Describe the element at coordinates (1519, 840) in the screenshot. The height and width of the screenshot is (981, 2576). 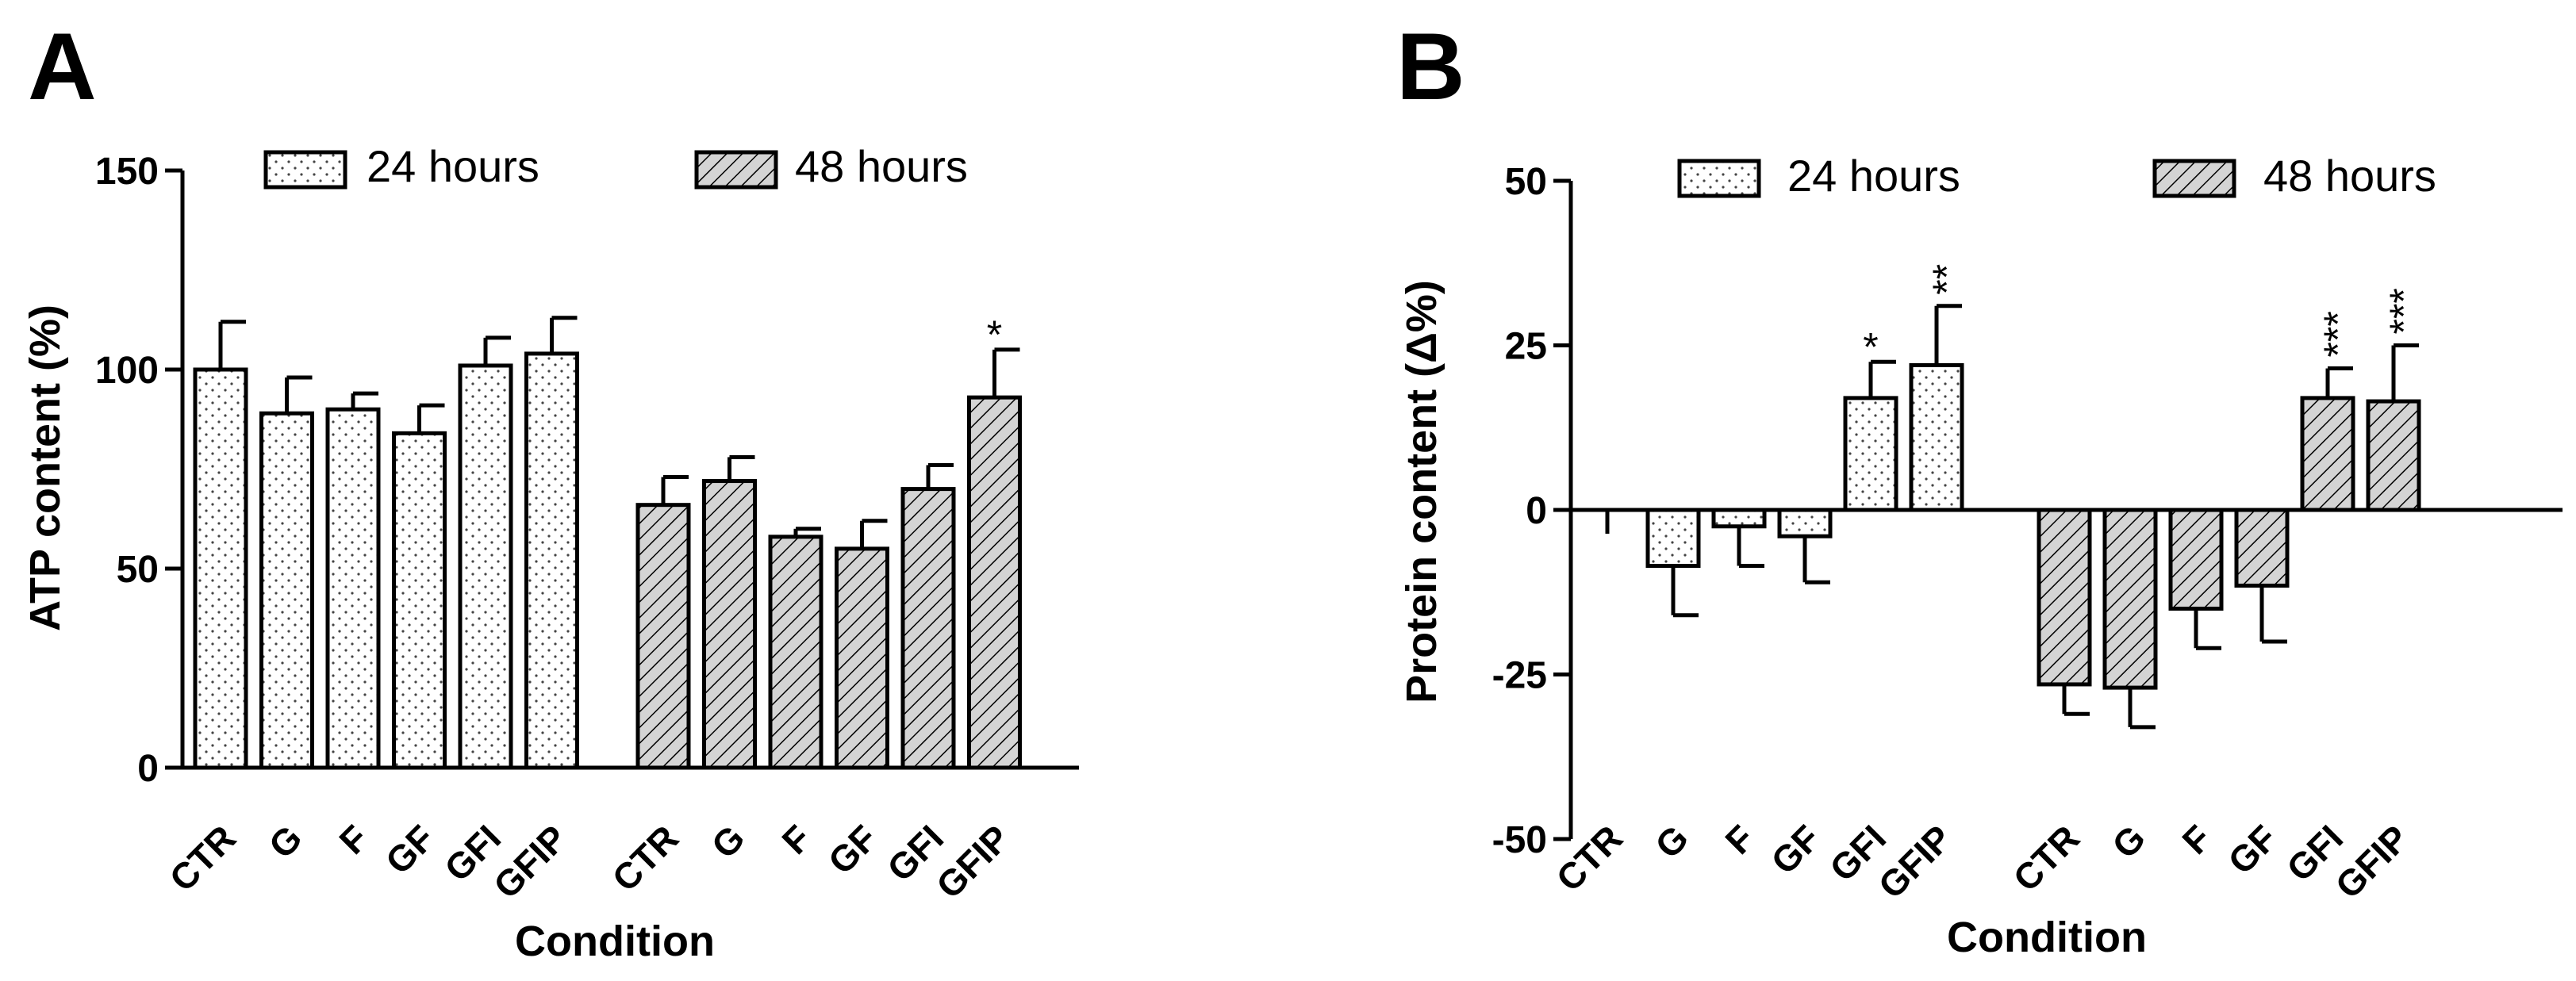
I see `y-tick-label: -50` at that location.